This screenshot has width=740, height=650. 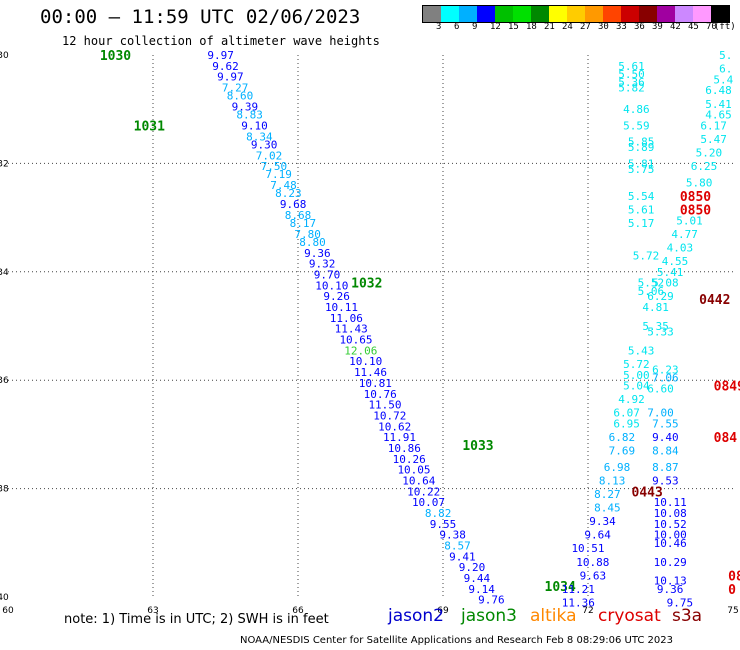 What do you see at coordinates (680, 247) in the screenshot?
I see `swh-value-label: 4.03` at bounding box center [680, 247].